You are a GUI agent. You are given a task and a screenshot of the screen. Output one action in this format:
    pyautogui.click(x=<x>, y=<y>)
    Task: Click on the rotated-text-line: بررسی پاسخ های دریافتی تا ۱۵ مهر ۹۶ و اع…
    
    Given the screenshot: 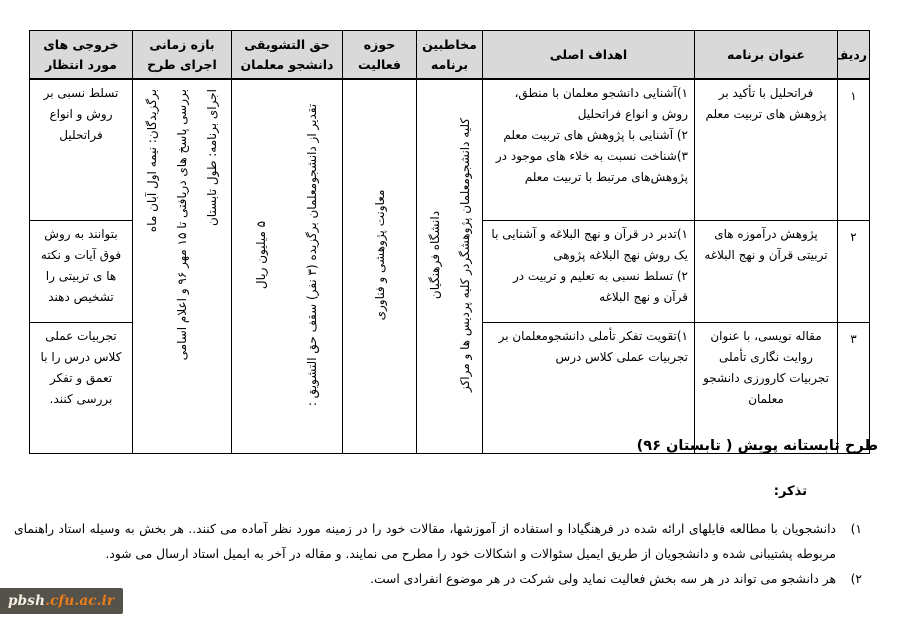 What is the action you would take?
    pyautogui.click(x=181, y=224)
    